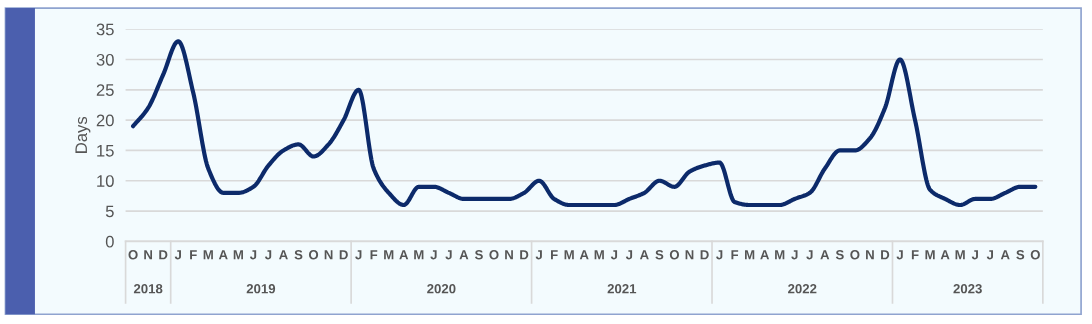 This screenshot has width=1092, height=324. Describe the element at coordinates (105, 120) in the screenshot. I see `y-tick-label: 20` at that location.